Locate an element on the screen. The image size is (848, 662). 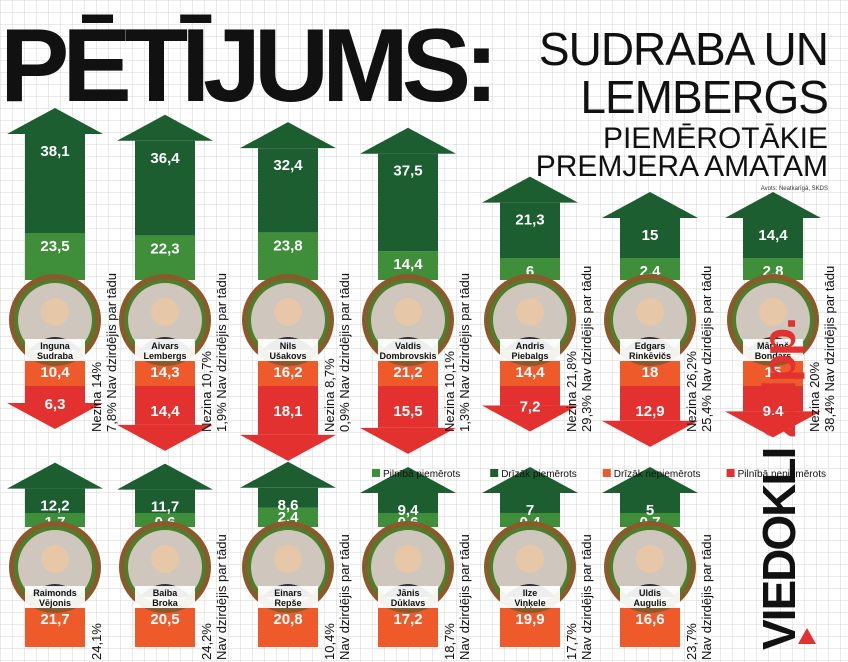
value-pilniba-nepiemerots: 9,4 is located at coordinates (774, 411).